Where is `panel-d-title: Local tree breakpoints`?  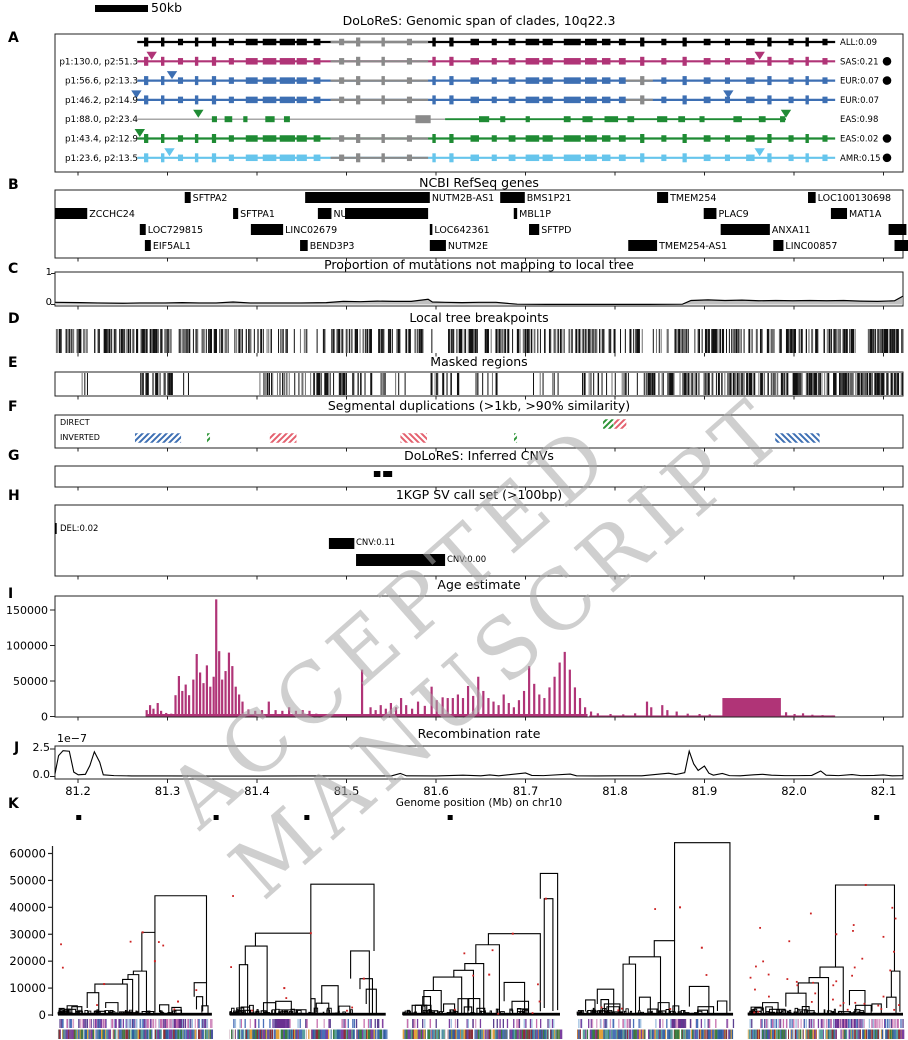 panel-d-title: Local tree breakpoints is located at coordinates (479, 317).